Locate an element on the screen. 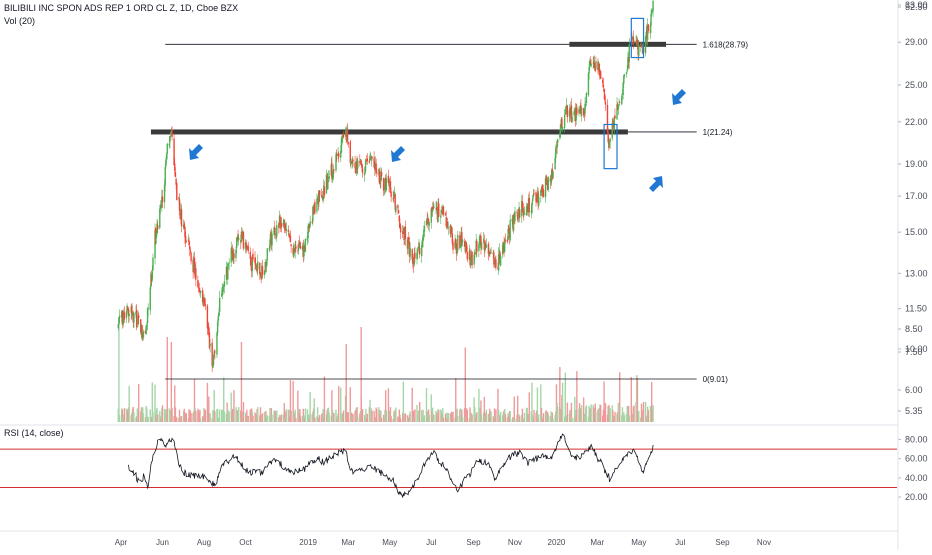 This screenshot has width=932, height=555. rsi-label: RSI (14, close) is located at coordinates (34, 433).